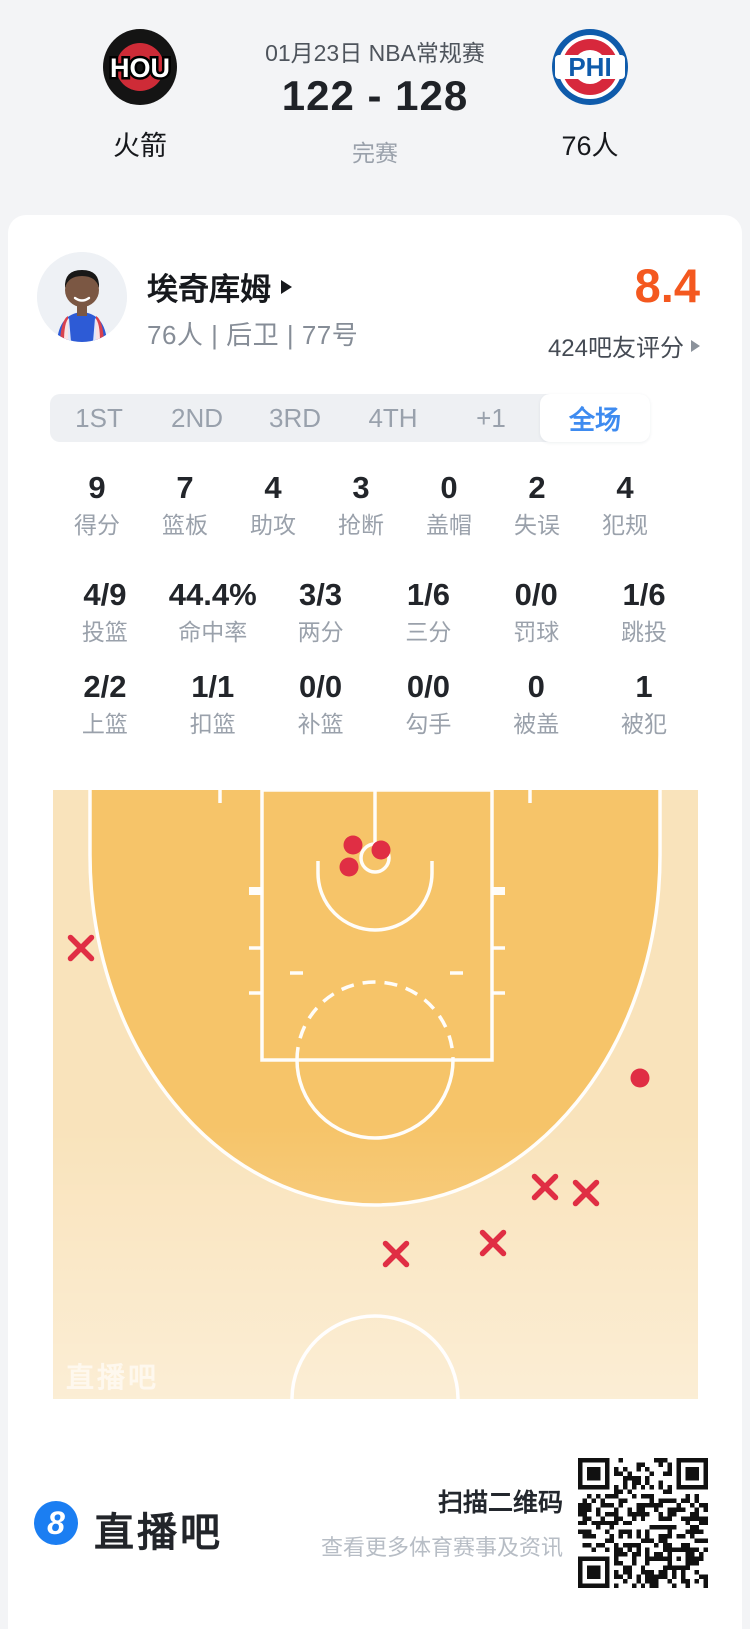 Image resolution: width=750 pixels, height=1629 pixels. Describe the element at coordinates (442, 1522) in the screenshot. I see `qr-text-block: 扫描二维码 查看更多体育赛事及资讯` at that location.